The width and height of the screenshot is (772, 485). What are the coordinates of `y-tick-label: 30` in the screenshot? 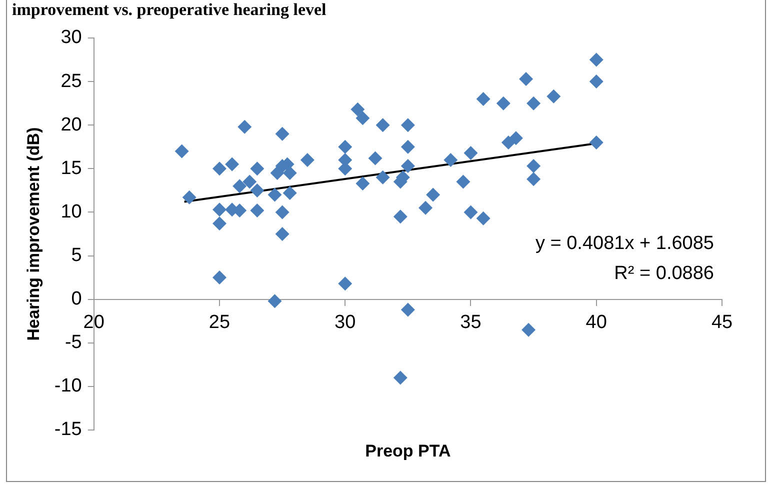 It's located at (71, 37).